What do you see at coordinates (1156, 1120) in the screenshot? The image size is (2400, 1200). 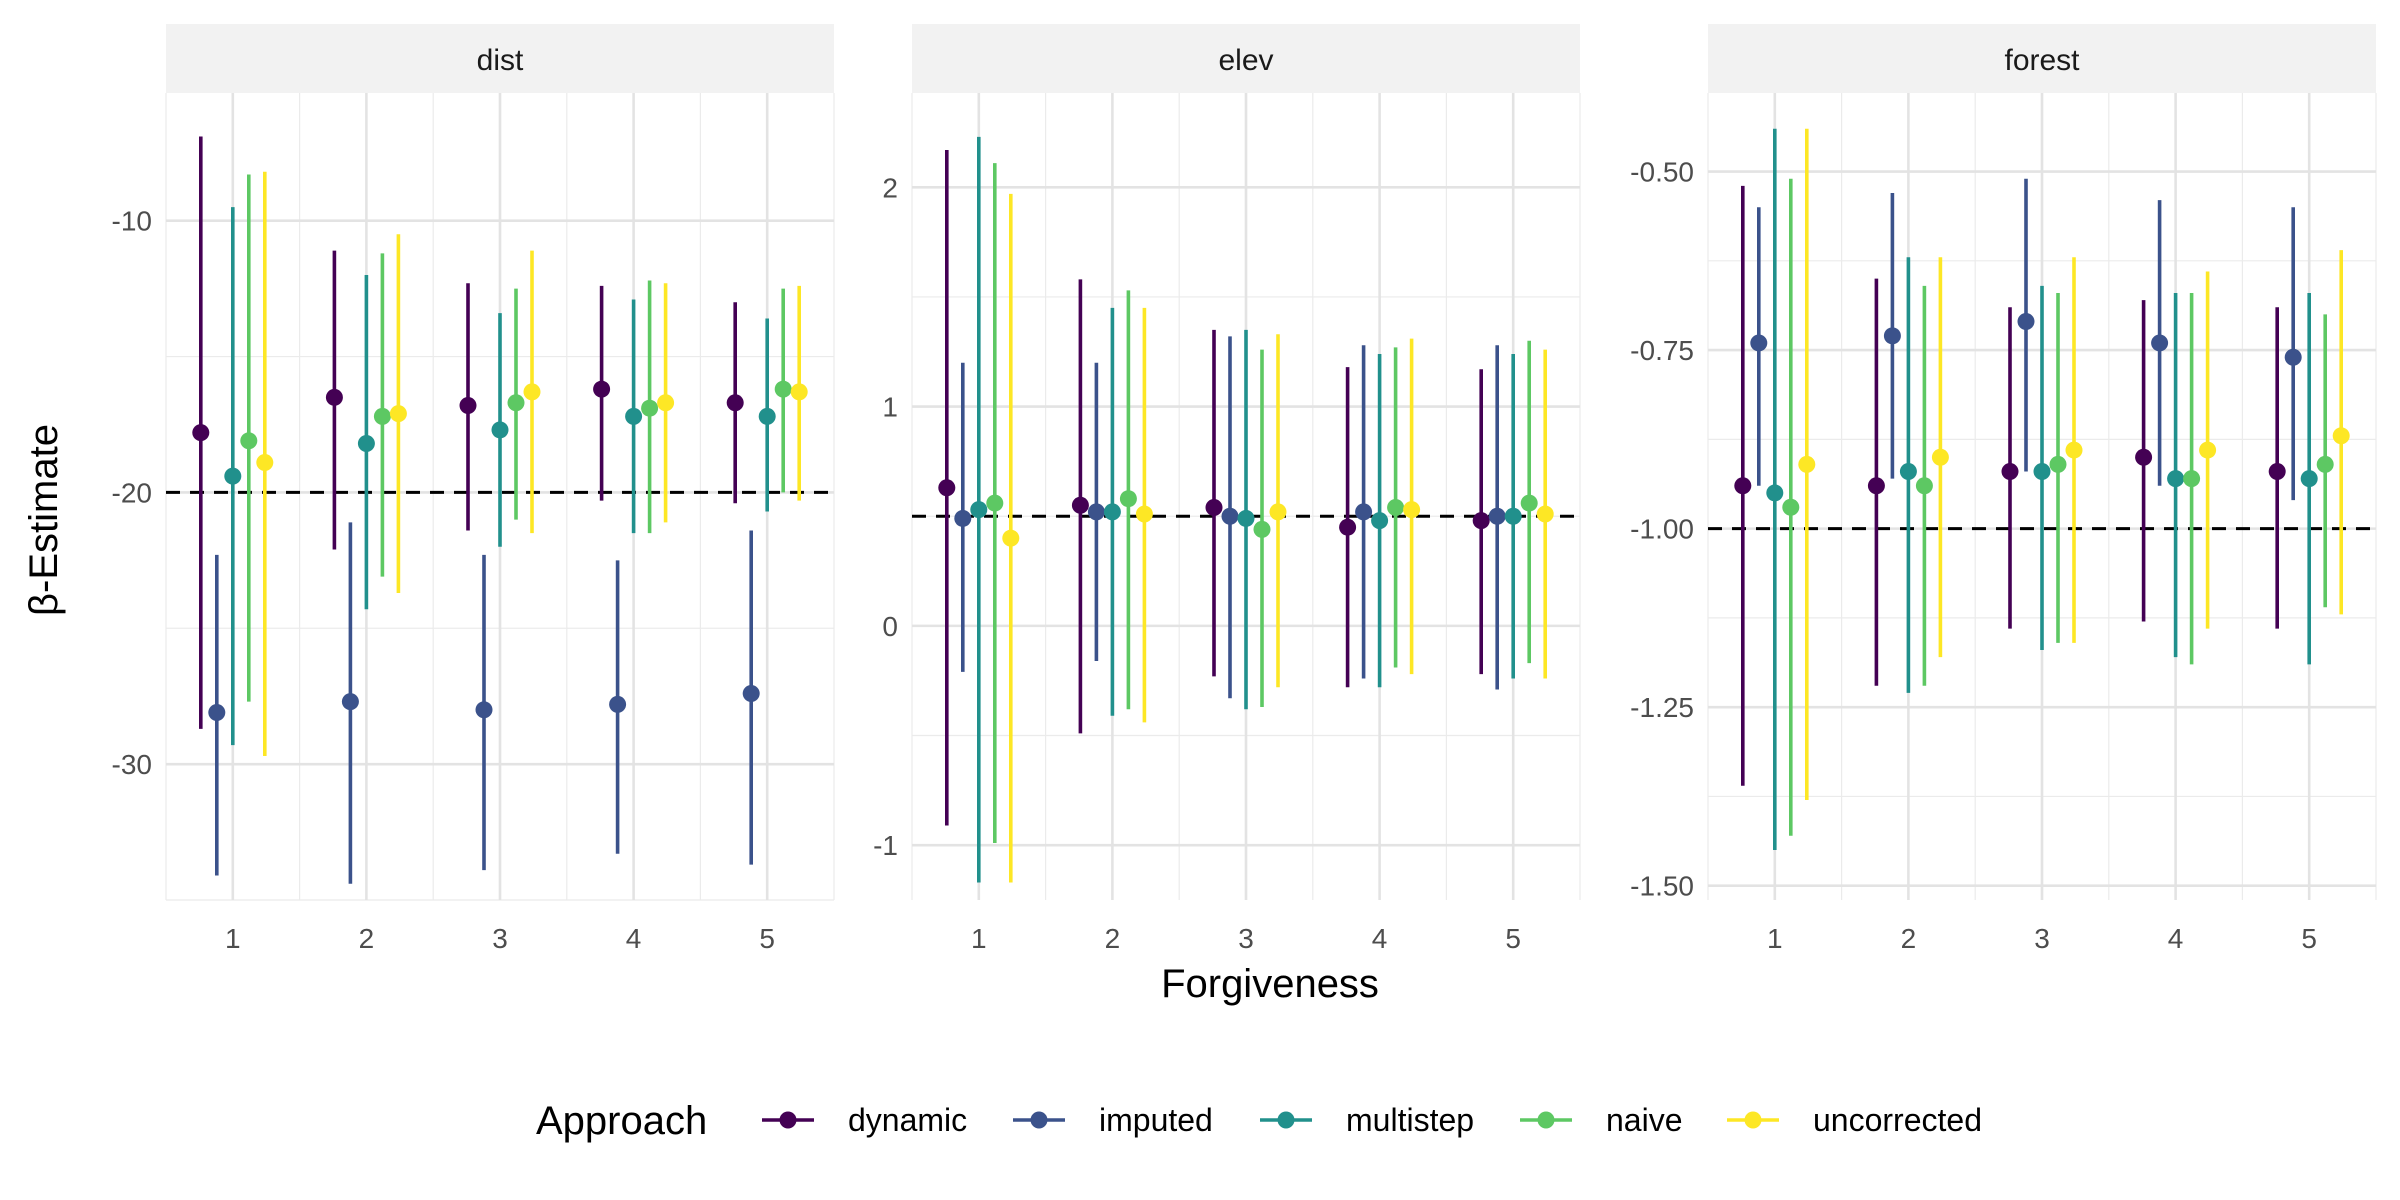 I see `legend-label: imputed` at bounding box center [1156, 1120].